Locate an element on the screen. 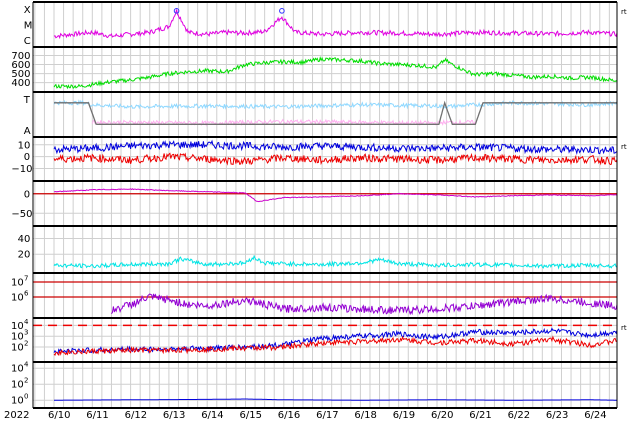  y-tick-label: X is located at coordinates (27, 10).